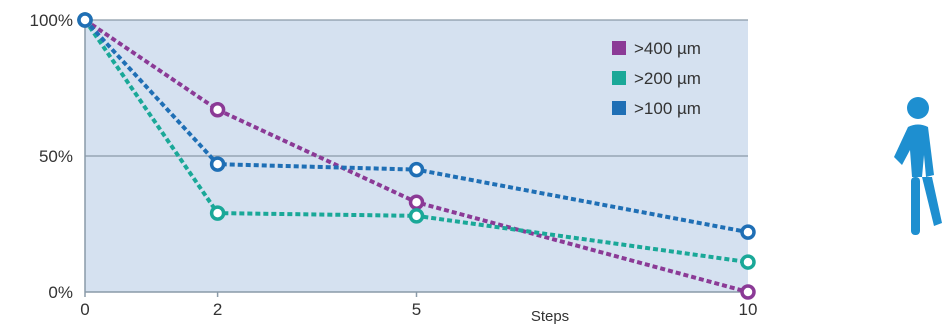 Image resolution: width=950 pixels, height=328 pixels. What do you see at coordinates (60, 292) in the screenshot?
I see `y-tick-label: 0%` at bounding box center [60, 292].